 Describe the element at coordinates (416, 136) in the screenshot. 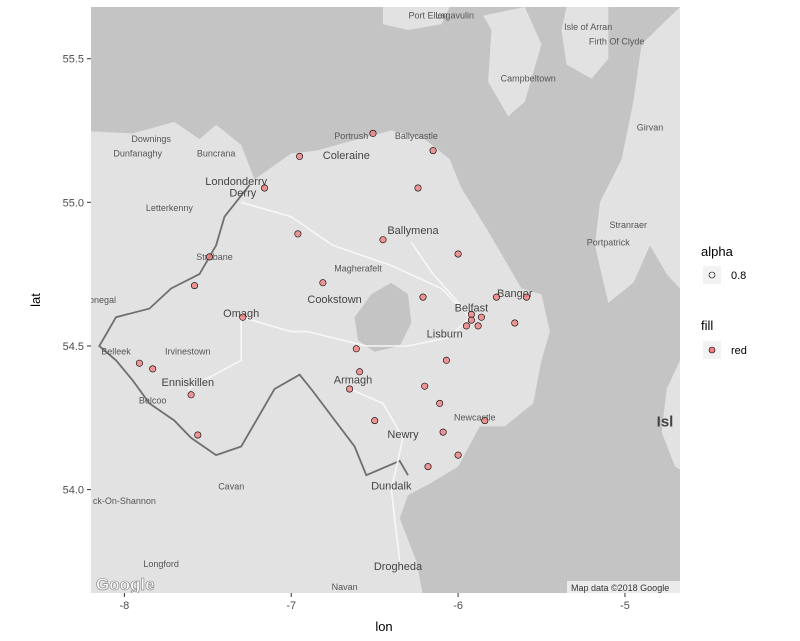

I see `place-label: Ballycastle` at that location.